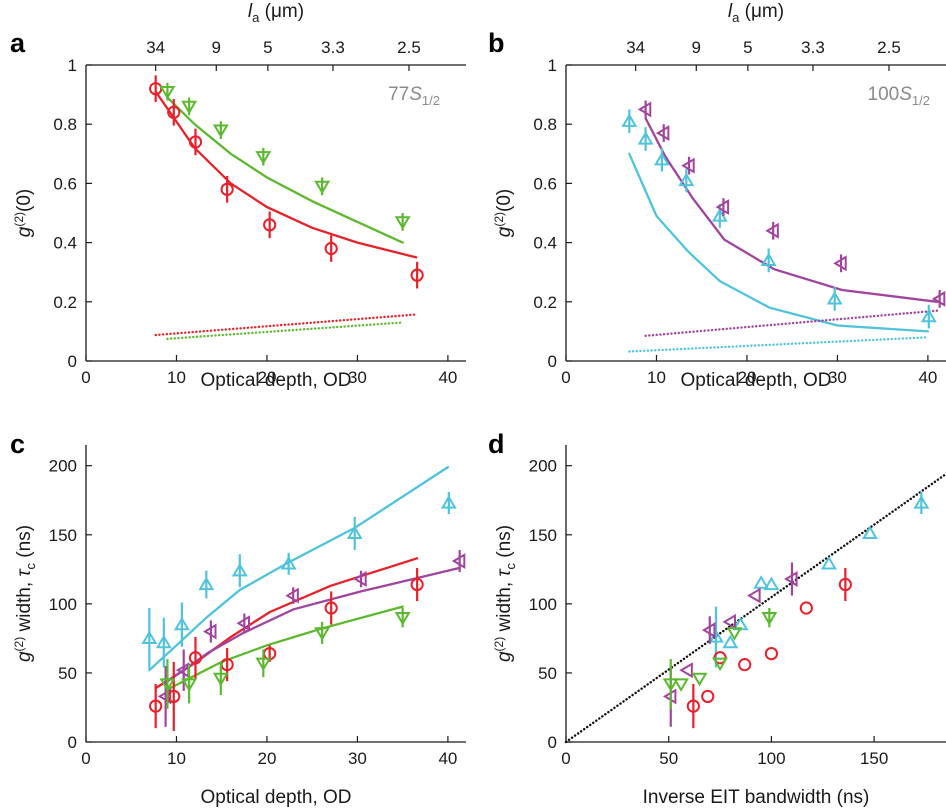 Image resolution: width=946 pixels, height=808 pixels. Describe the element at coordinates (779, 344) in the screenshot. I see `cyan-dotted-line` at that location.